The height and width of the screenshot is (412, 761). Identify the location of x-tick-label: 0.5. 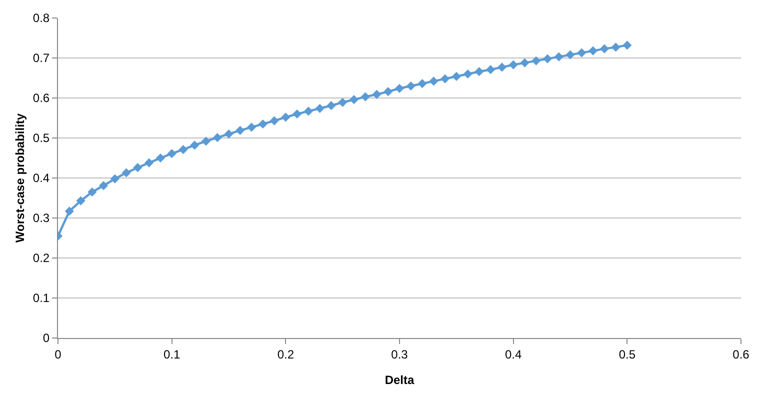
(627, 354).